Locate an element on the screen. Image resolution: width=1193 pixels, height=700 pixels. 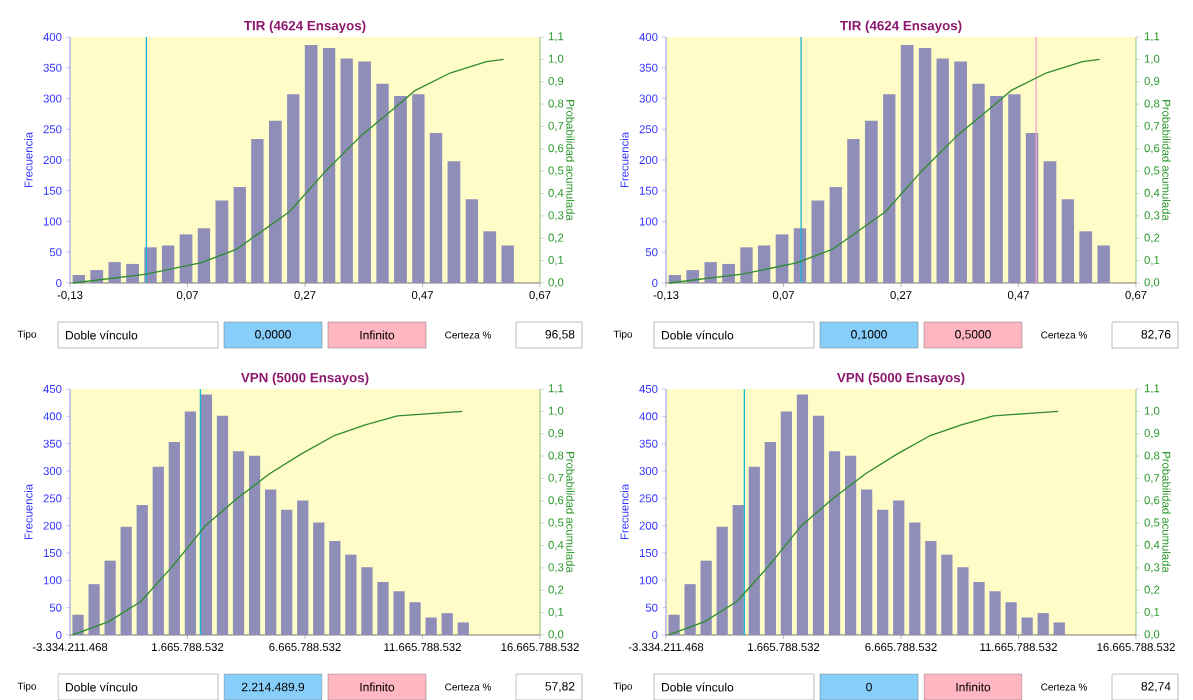
x-tick-label: 1.665.788.532 is located at coordinates (188, 646).